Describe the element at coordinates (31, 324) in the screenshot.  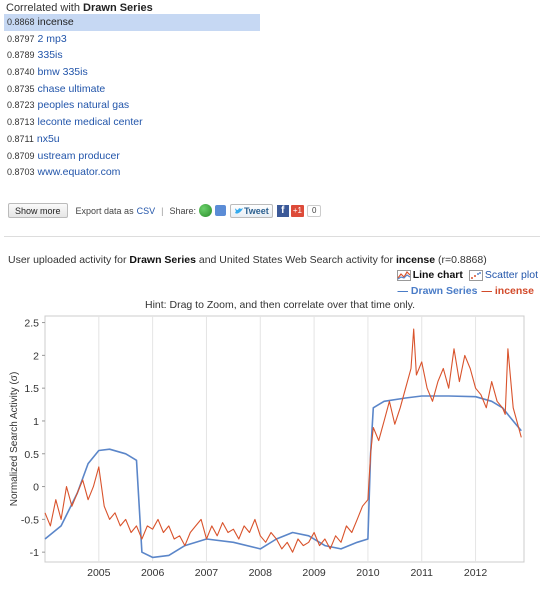
I see `y-tick-label: 2.5` at that location.